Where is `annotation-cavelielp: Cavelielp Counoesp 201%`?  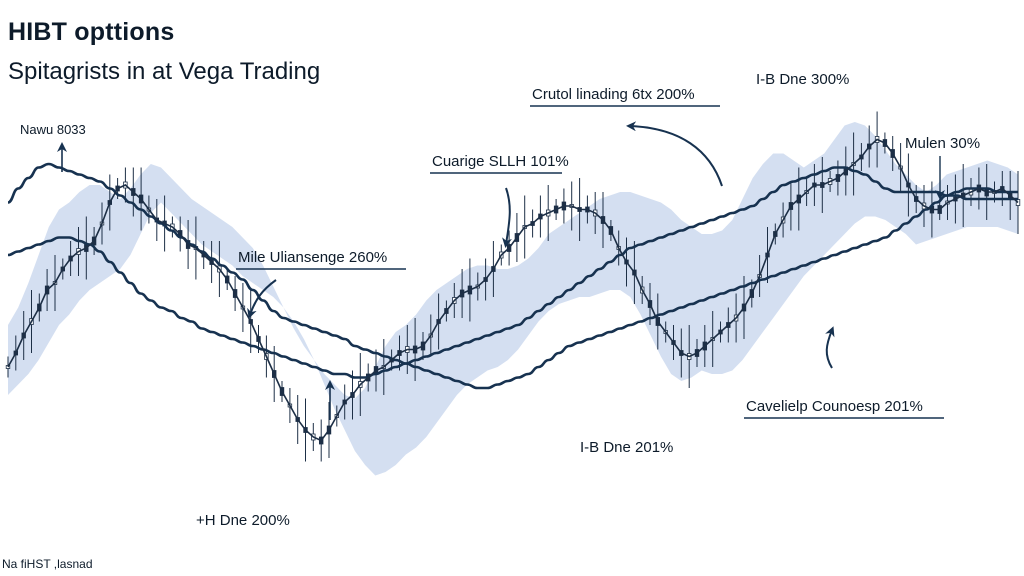 annotation-cavelielp: Cavelielp Counoesp 201% is located at coordinates (844, 372).